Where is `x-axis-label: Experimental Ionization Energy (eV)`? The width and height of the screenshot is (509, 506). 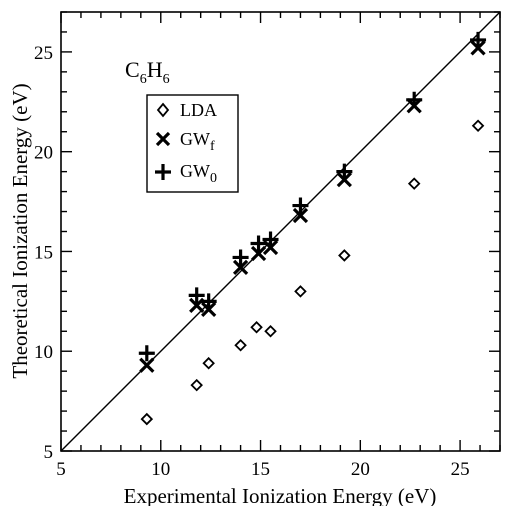 x-axis-label: Experimental Ionization Energy (eV) is located at coordinates (280, 495).